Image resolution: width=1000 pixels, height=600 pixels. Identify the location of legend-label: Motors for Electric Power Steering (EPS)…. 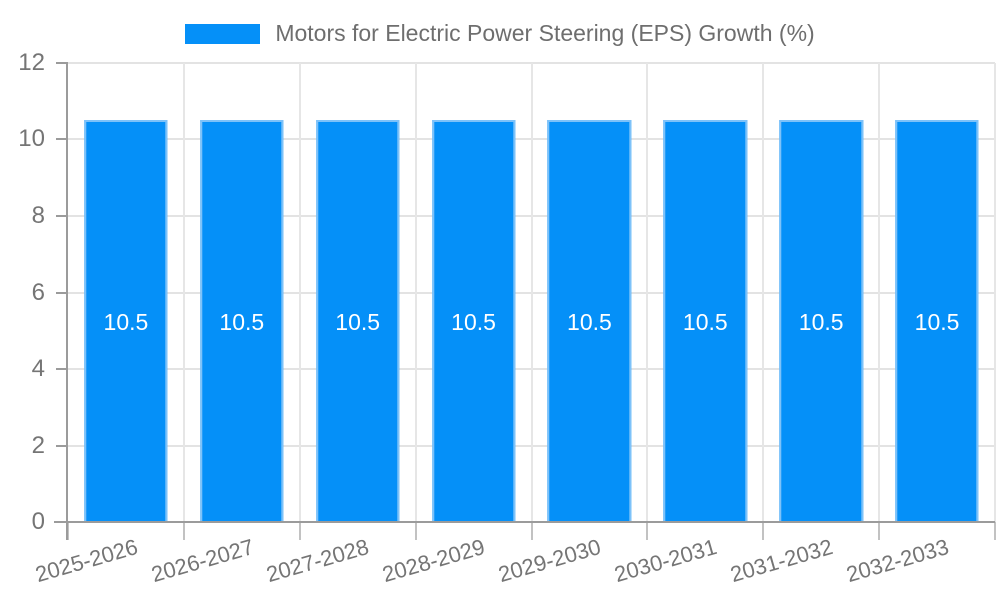
(545, 33).